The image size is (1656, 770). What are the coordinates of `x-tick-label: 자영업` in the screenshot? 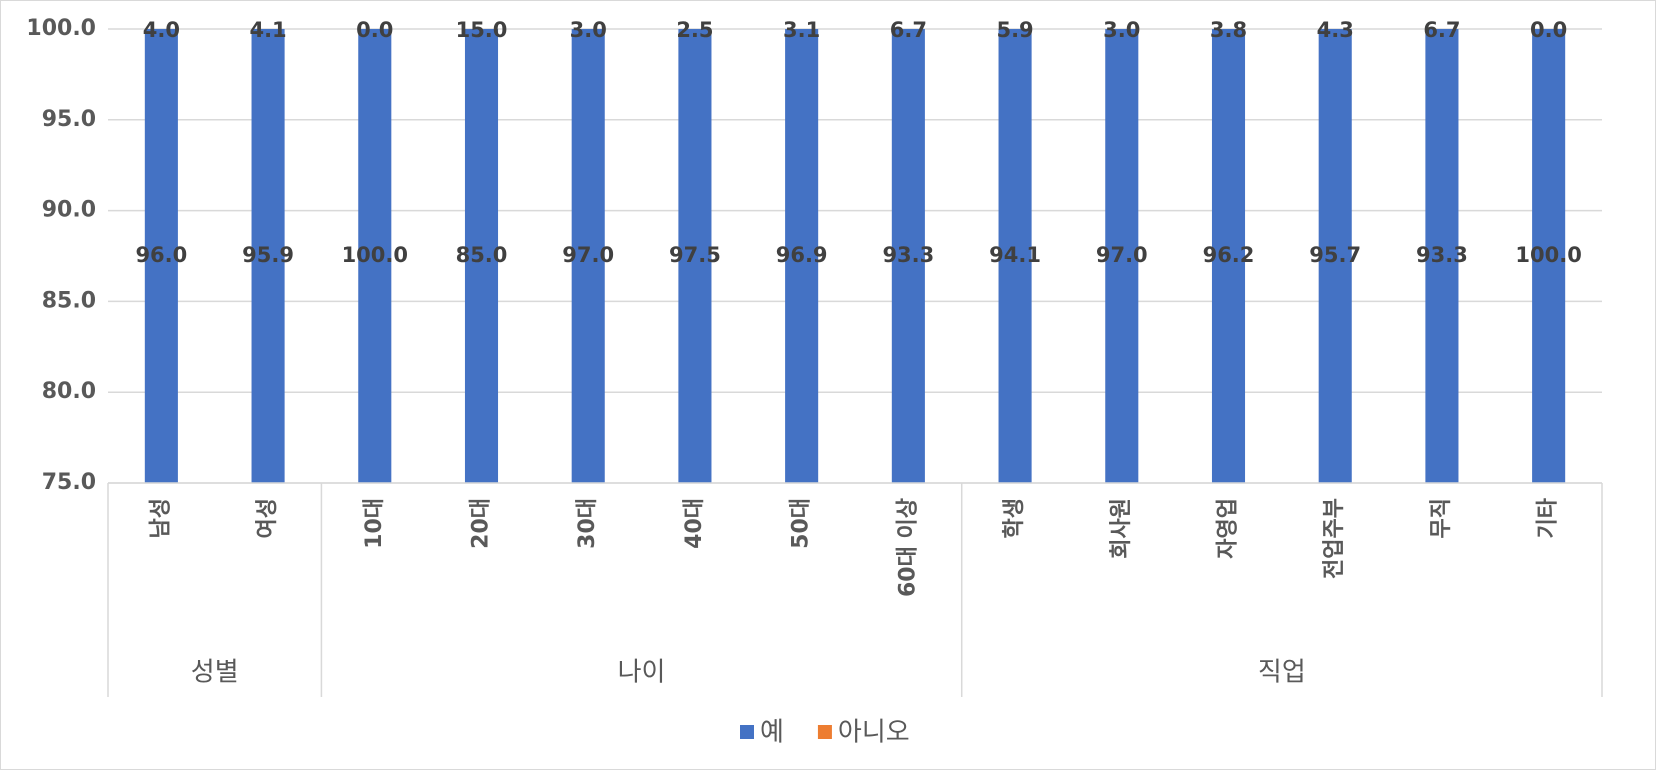 It's located at (1228, 528).